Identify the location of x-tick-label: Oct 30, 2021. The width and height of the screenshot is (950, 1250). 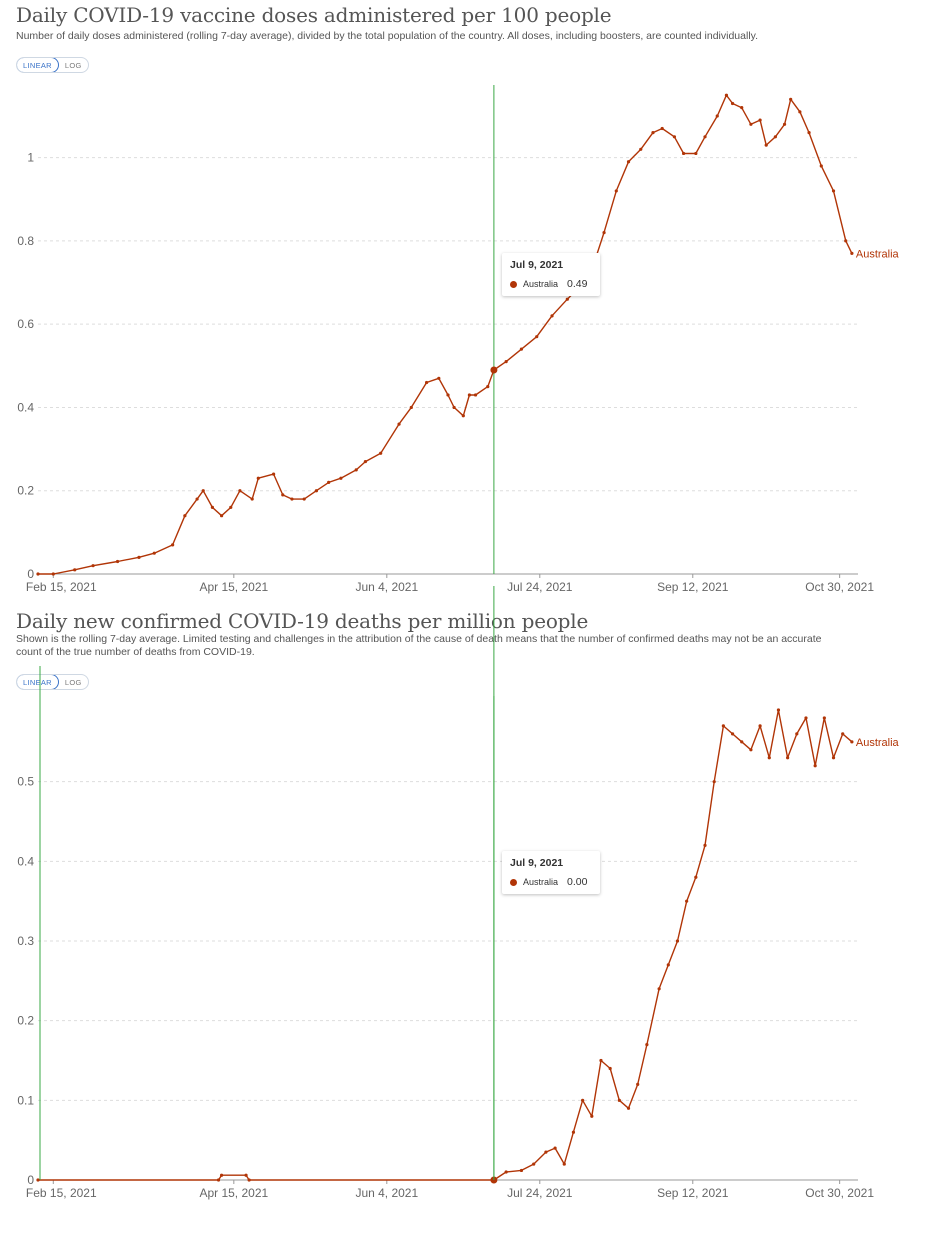
(839, 587).